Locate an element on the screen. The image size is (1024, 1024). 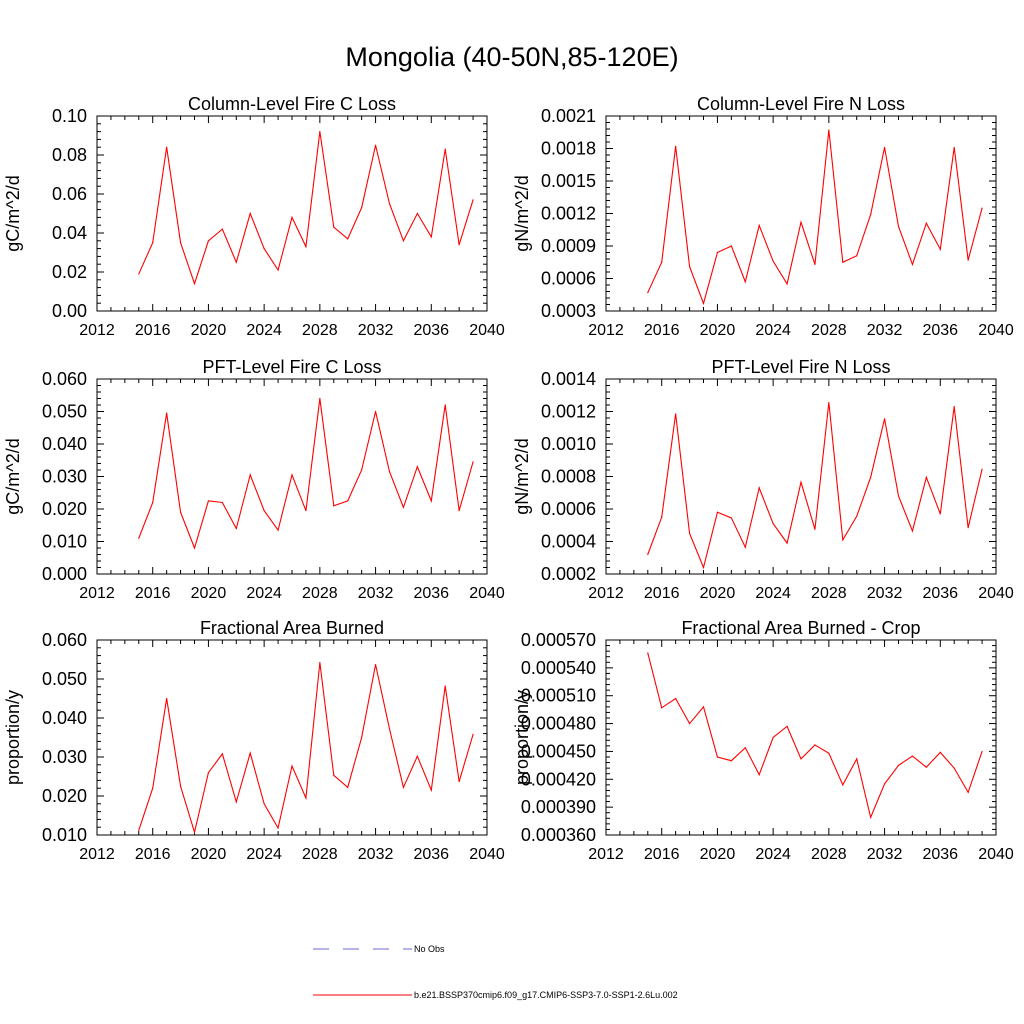
chart-title: Fractional Area Burned is located at coordinates (292, 628).